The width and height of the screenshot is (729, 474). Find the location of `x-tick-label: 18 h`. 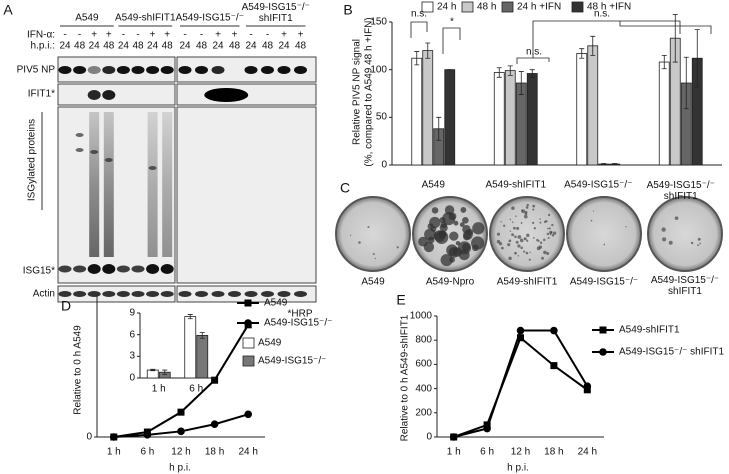

x-tick-label: 18 h is located at coordinates (554, 452).